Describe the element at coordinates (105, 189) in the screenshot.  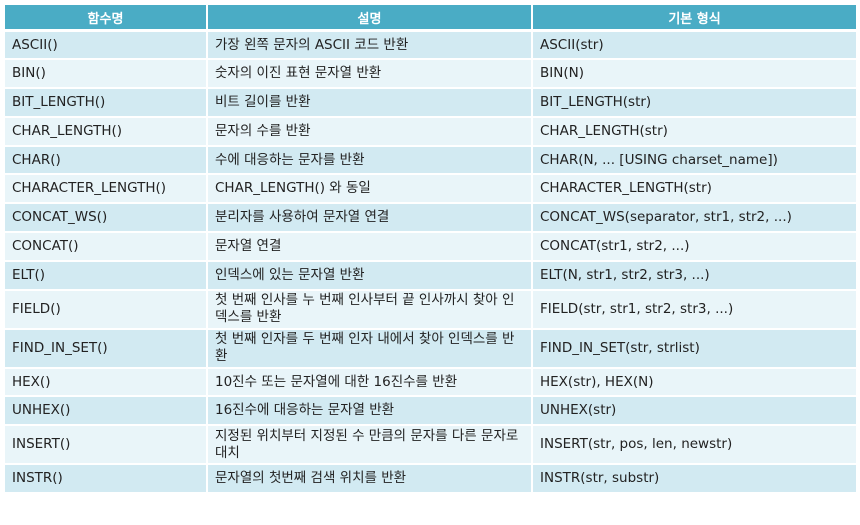
I see `function-name: CHARACTER_LENGTH()` at that location.